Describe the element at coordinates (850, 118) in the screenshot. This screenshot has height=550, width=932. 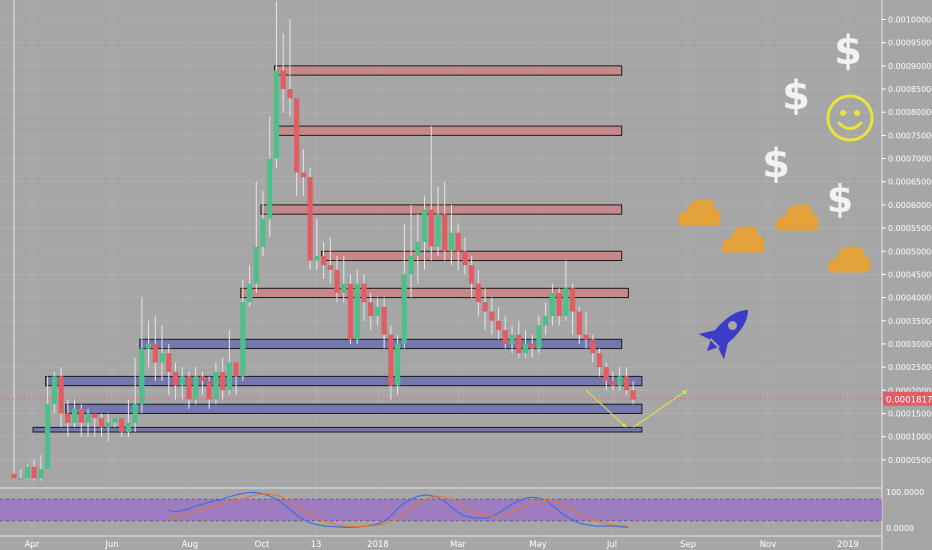
I see `smiley-face` at that location.